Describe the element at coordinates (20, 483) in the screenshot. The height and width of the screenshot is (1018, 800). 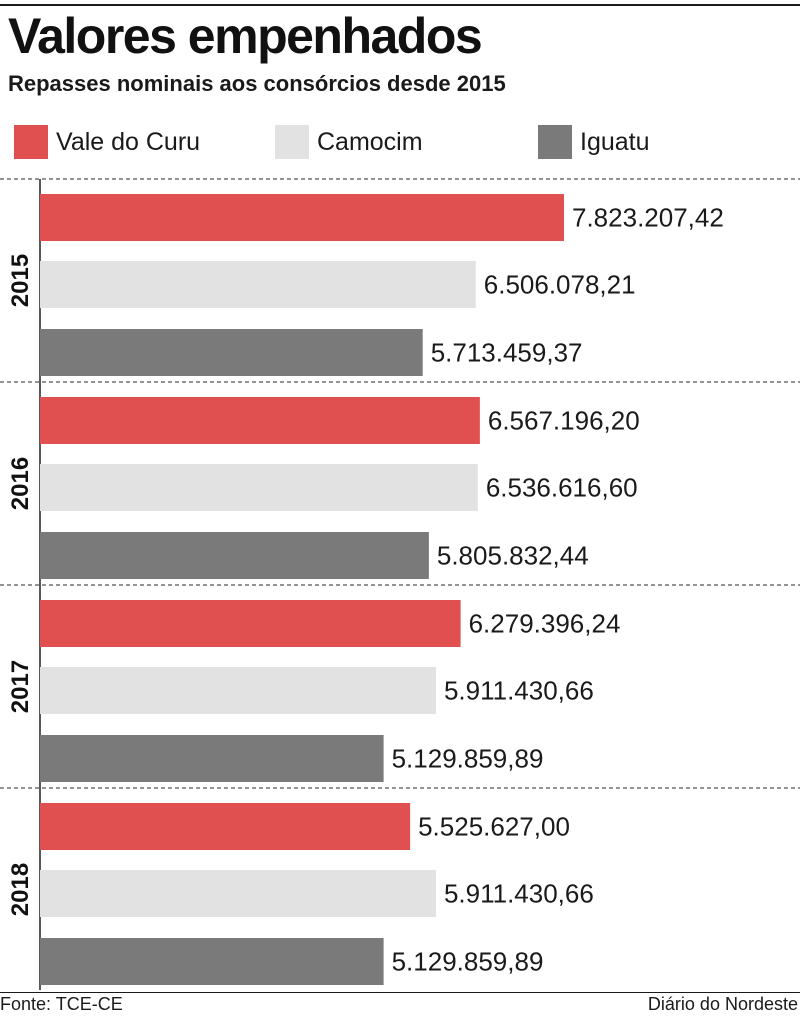
I see `year-label-2016: 2016` at that location.